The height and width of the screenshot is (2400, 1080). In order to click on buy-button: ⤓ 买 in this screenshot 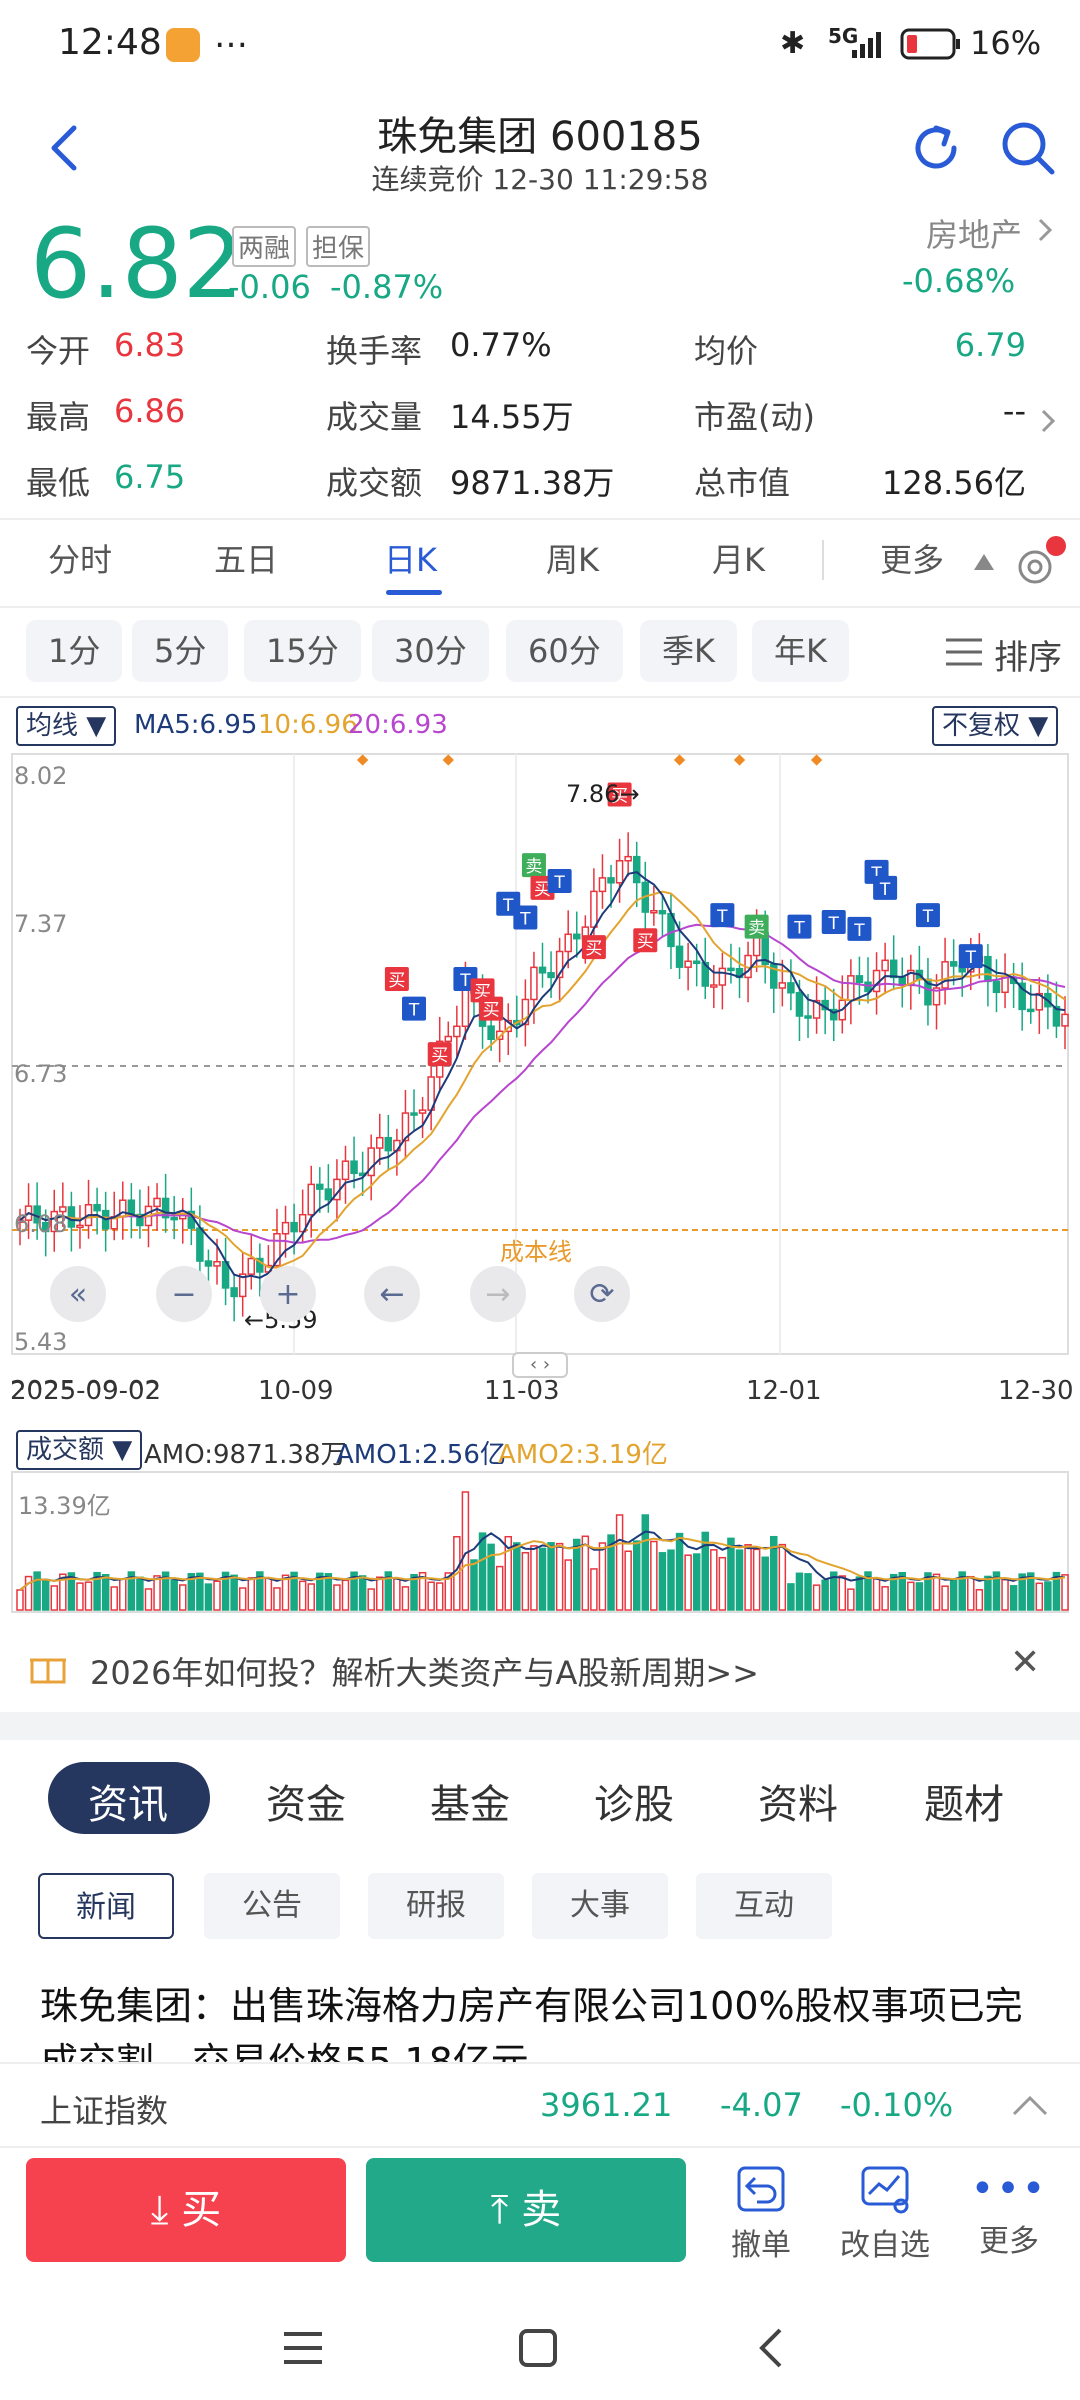, I will do `click(186, 2210)`.